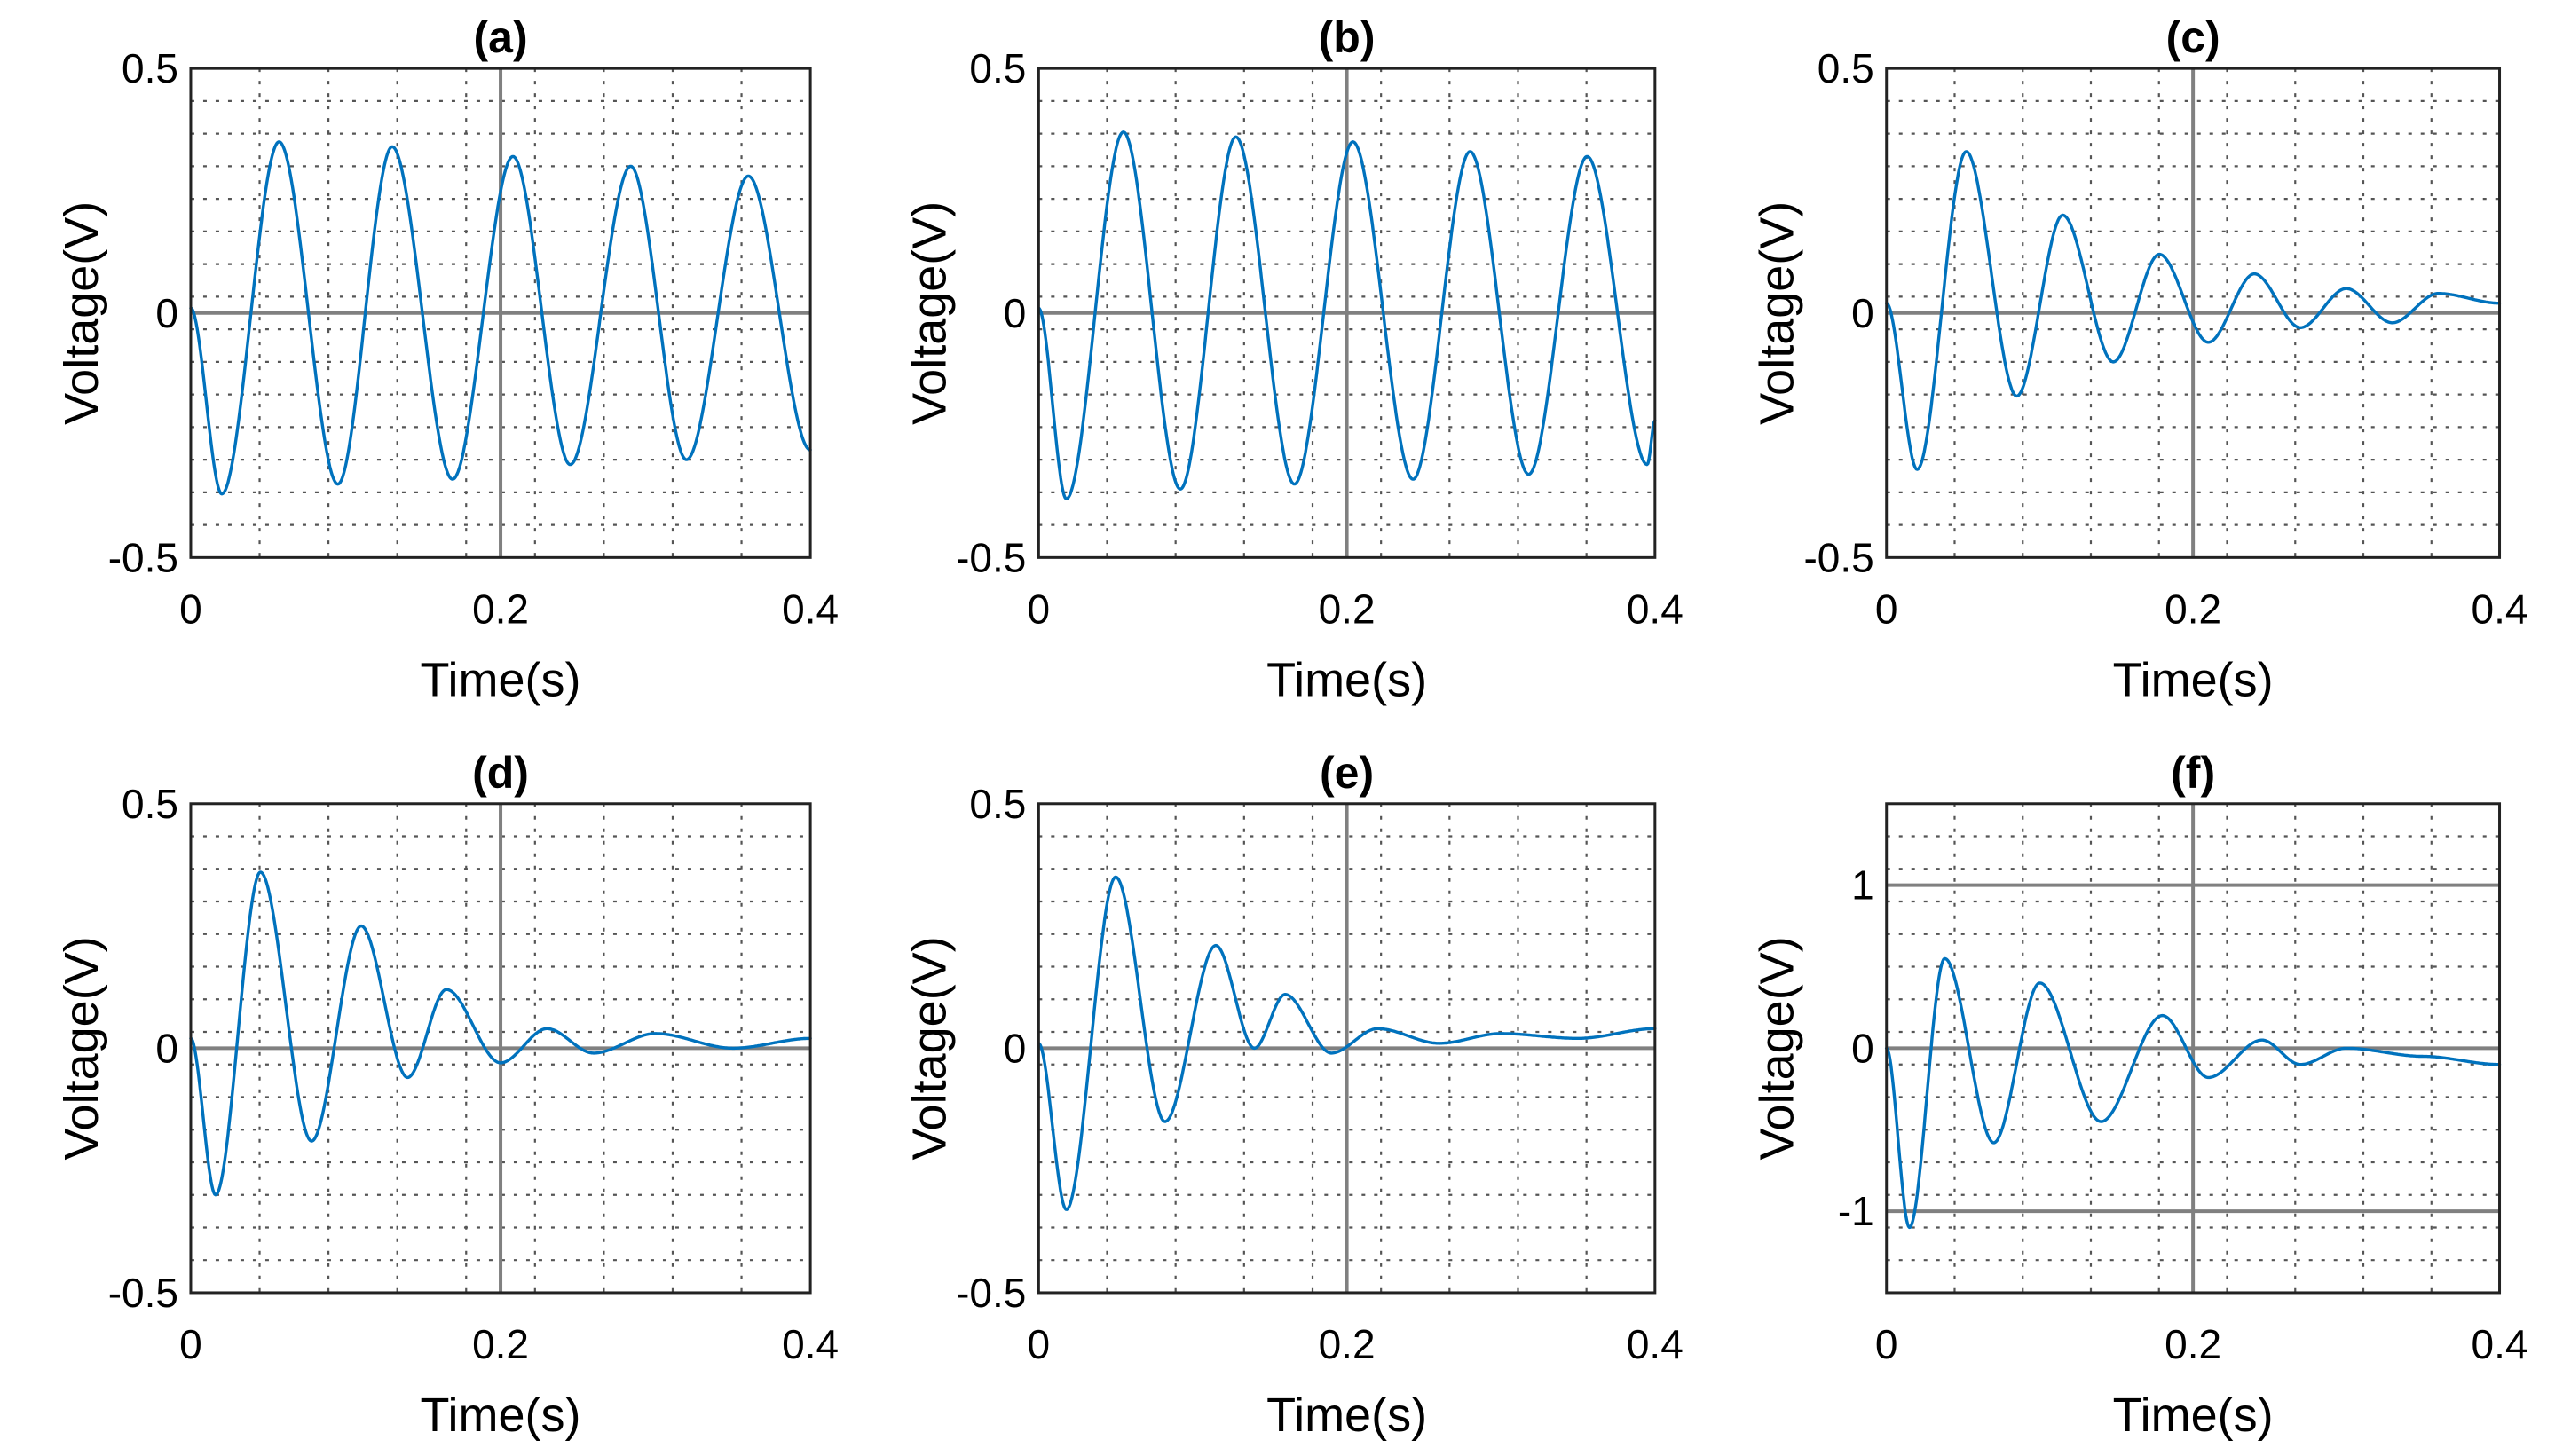 The width and height of the screenshot is (2555, 1456). Describe the element at coordinates (1862, 885) in the screenshot. I see `y-tick-label: 1` at that location.